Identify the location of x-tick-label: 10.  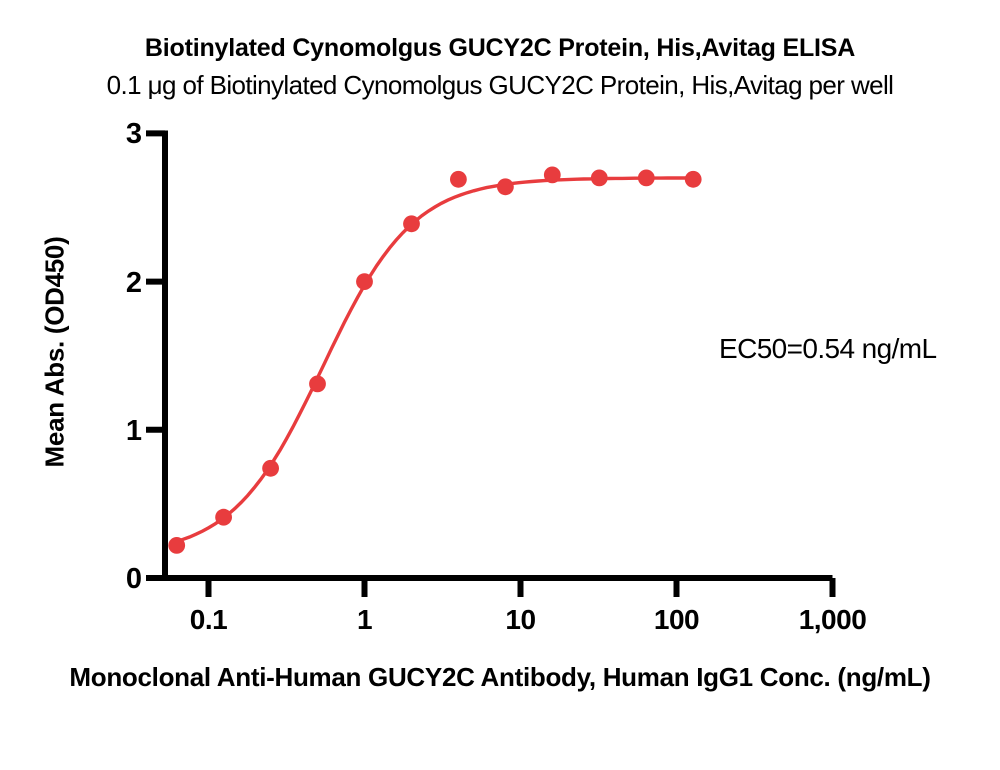
(520, 619).